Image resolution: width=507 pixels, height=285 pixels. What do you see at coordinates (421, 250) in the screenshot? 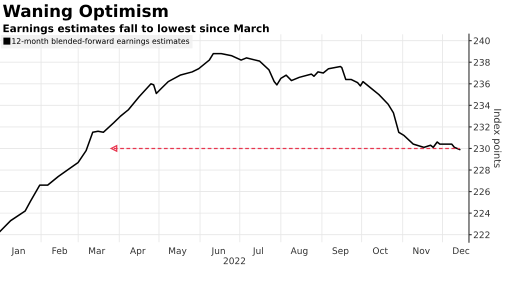
I see `x-tick-label: Nov` at bounding box center [421, 250].